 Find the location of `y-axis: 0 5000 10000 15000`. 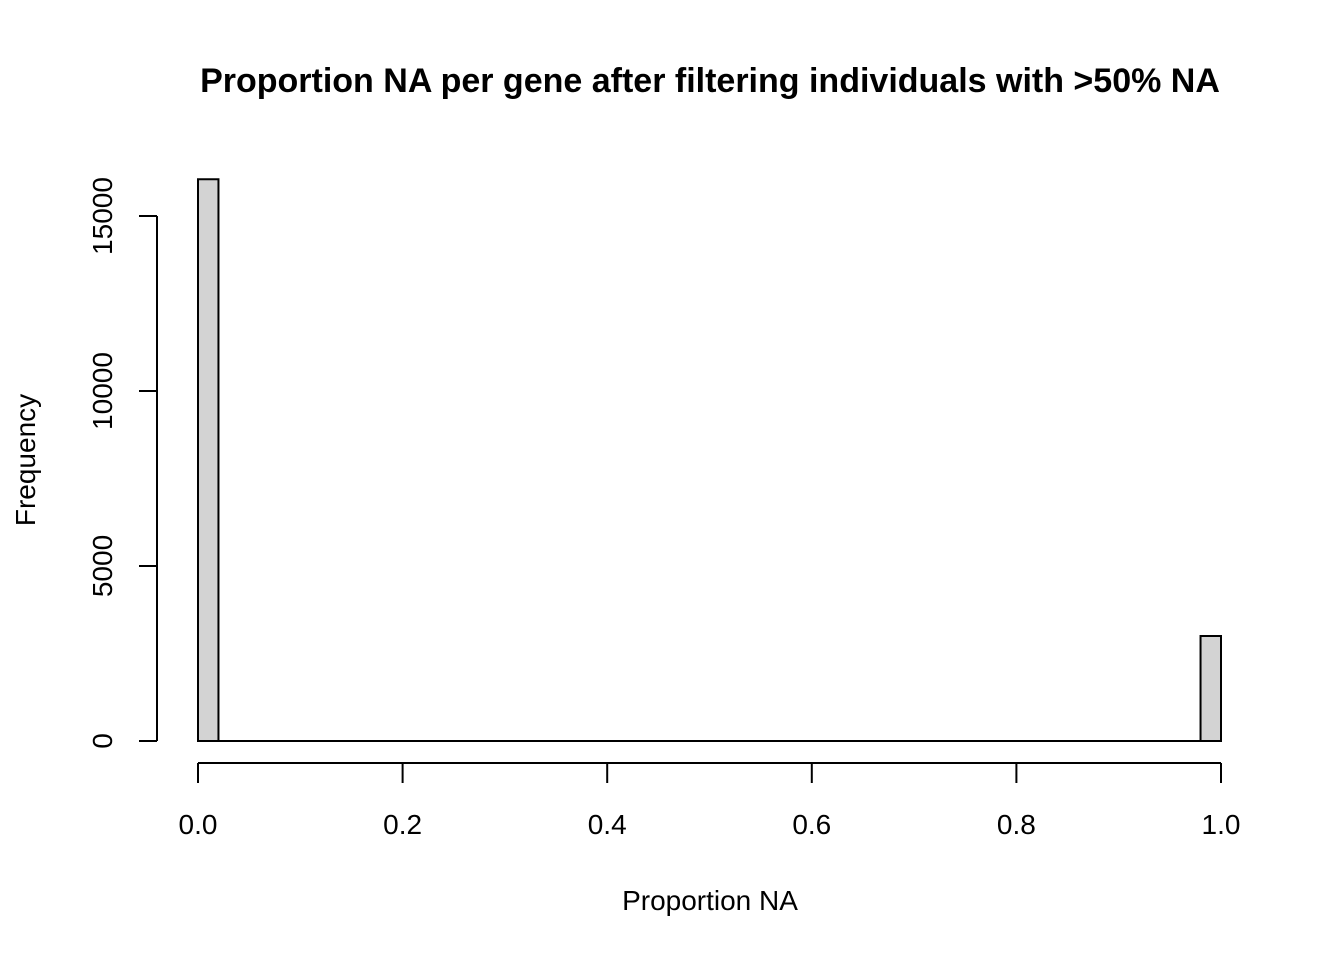

y-axis: 0 5000 10000 15000 is located at coordinates (122, 463).